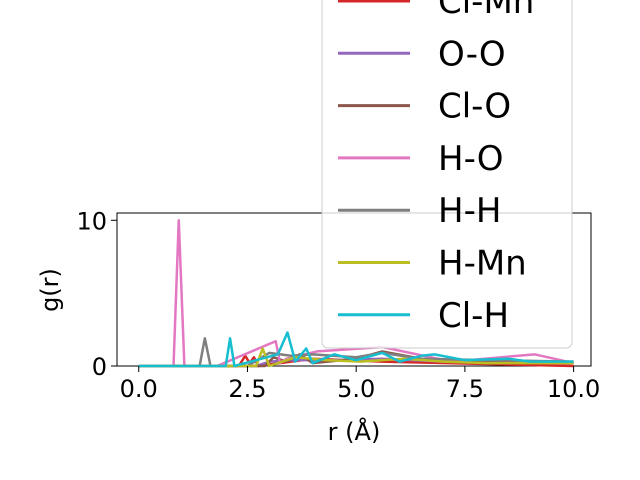 This screenshot has width=640, height=480. I want to click on x-tick-label: 0.0, so click(139, 389).